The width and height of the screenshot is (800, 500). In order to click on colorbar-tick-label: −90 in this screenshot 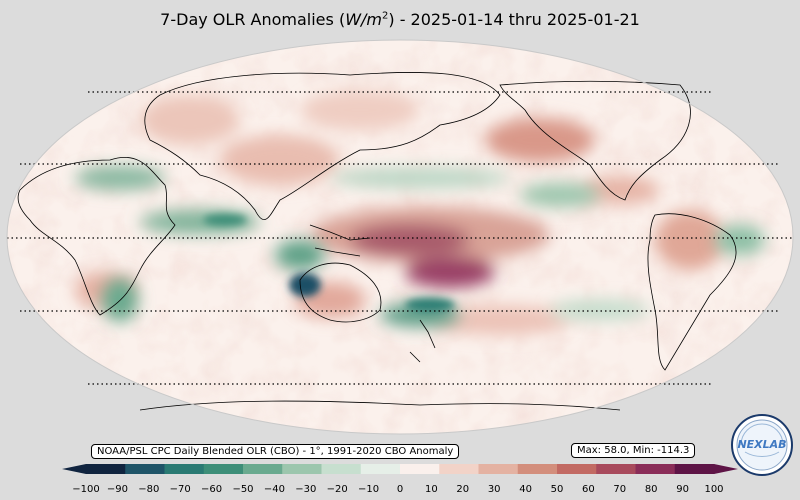, I will do `click(117, 489)`.